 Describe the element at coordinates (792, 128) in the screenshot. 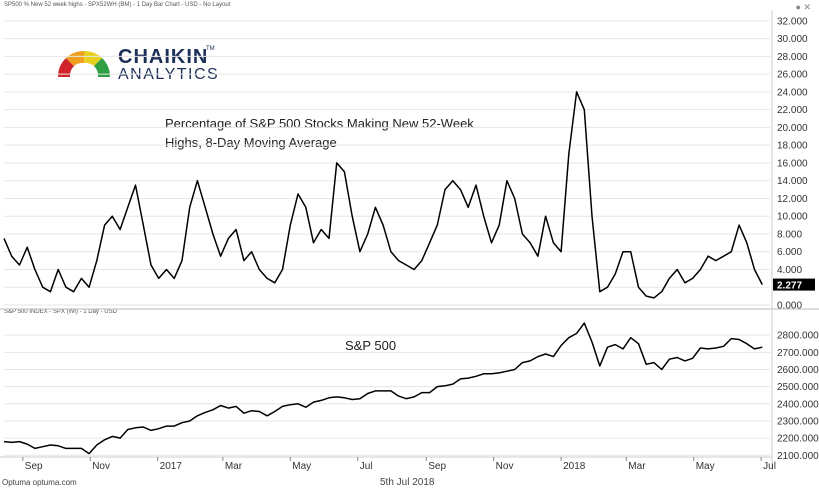

I see `y-tick-label: 20.000` at that location.